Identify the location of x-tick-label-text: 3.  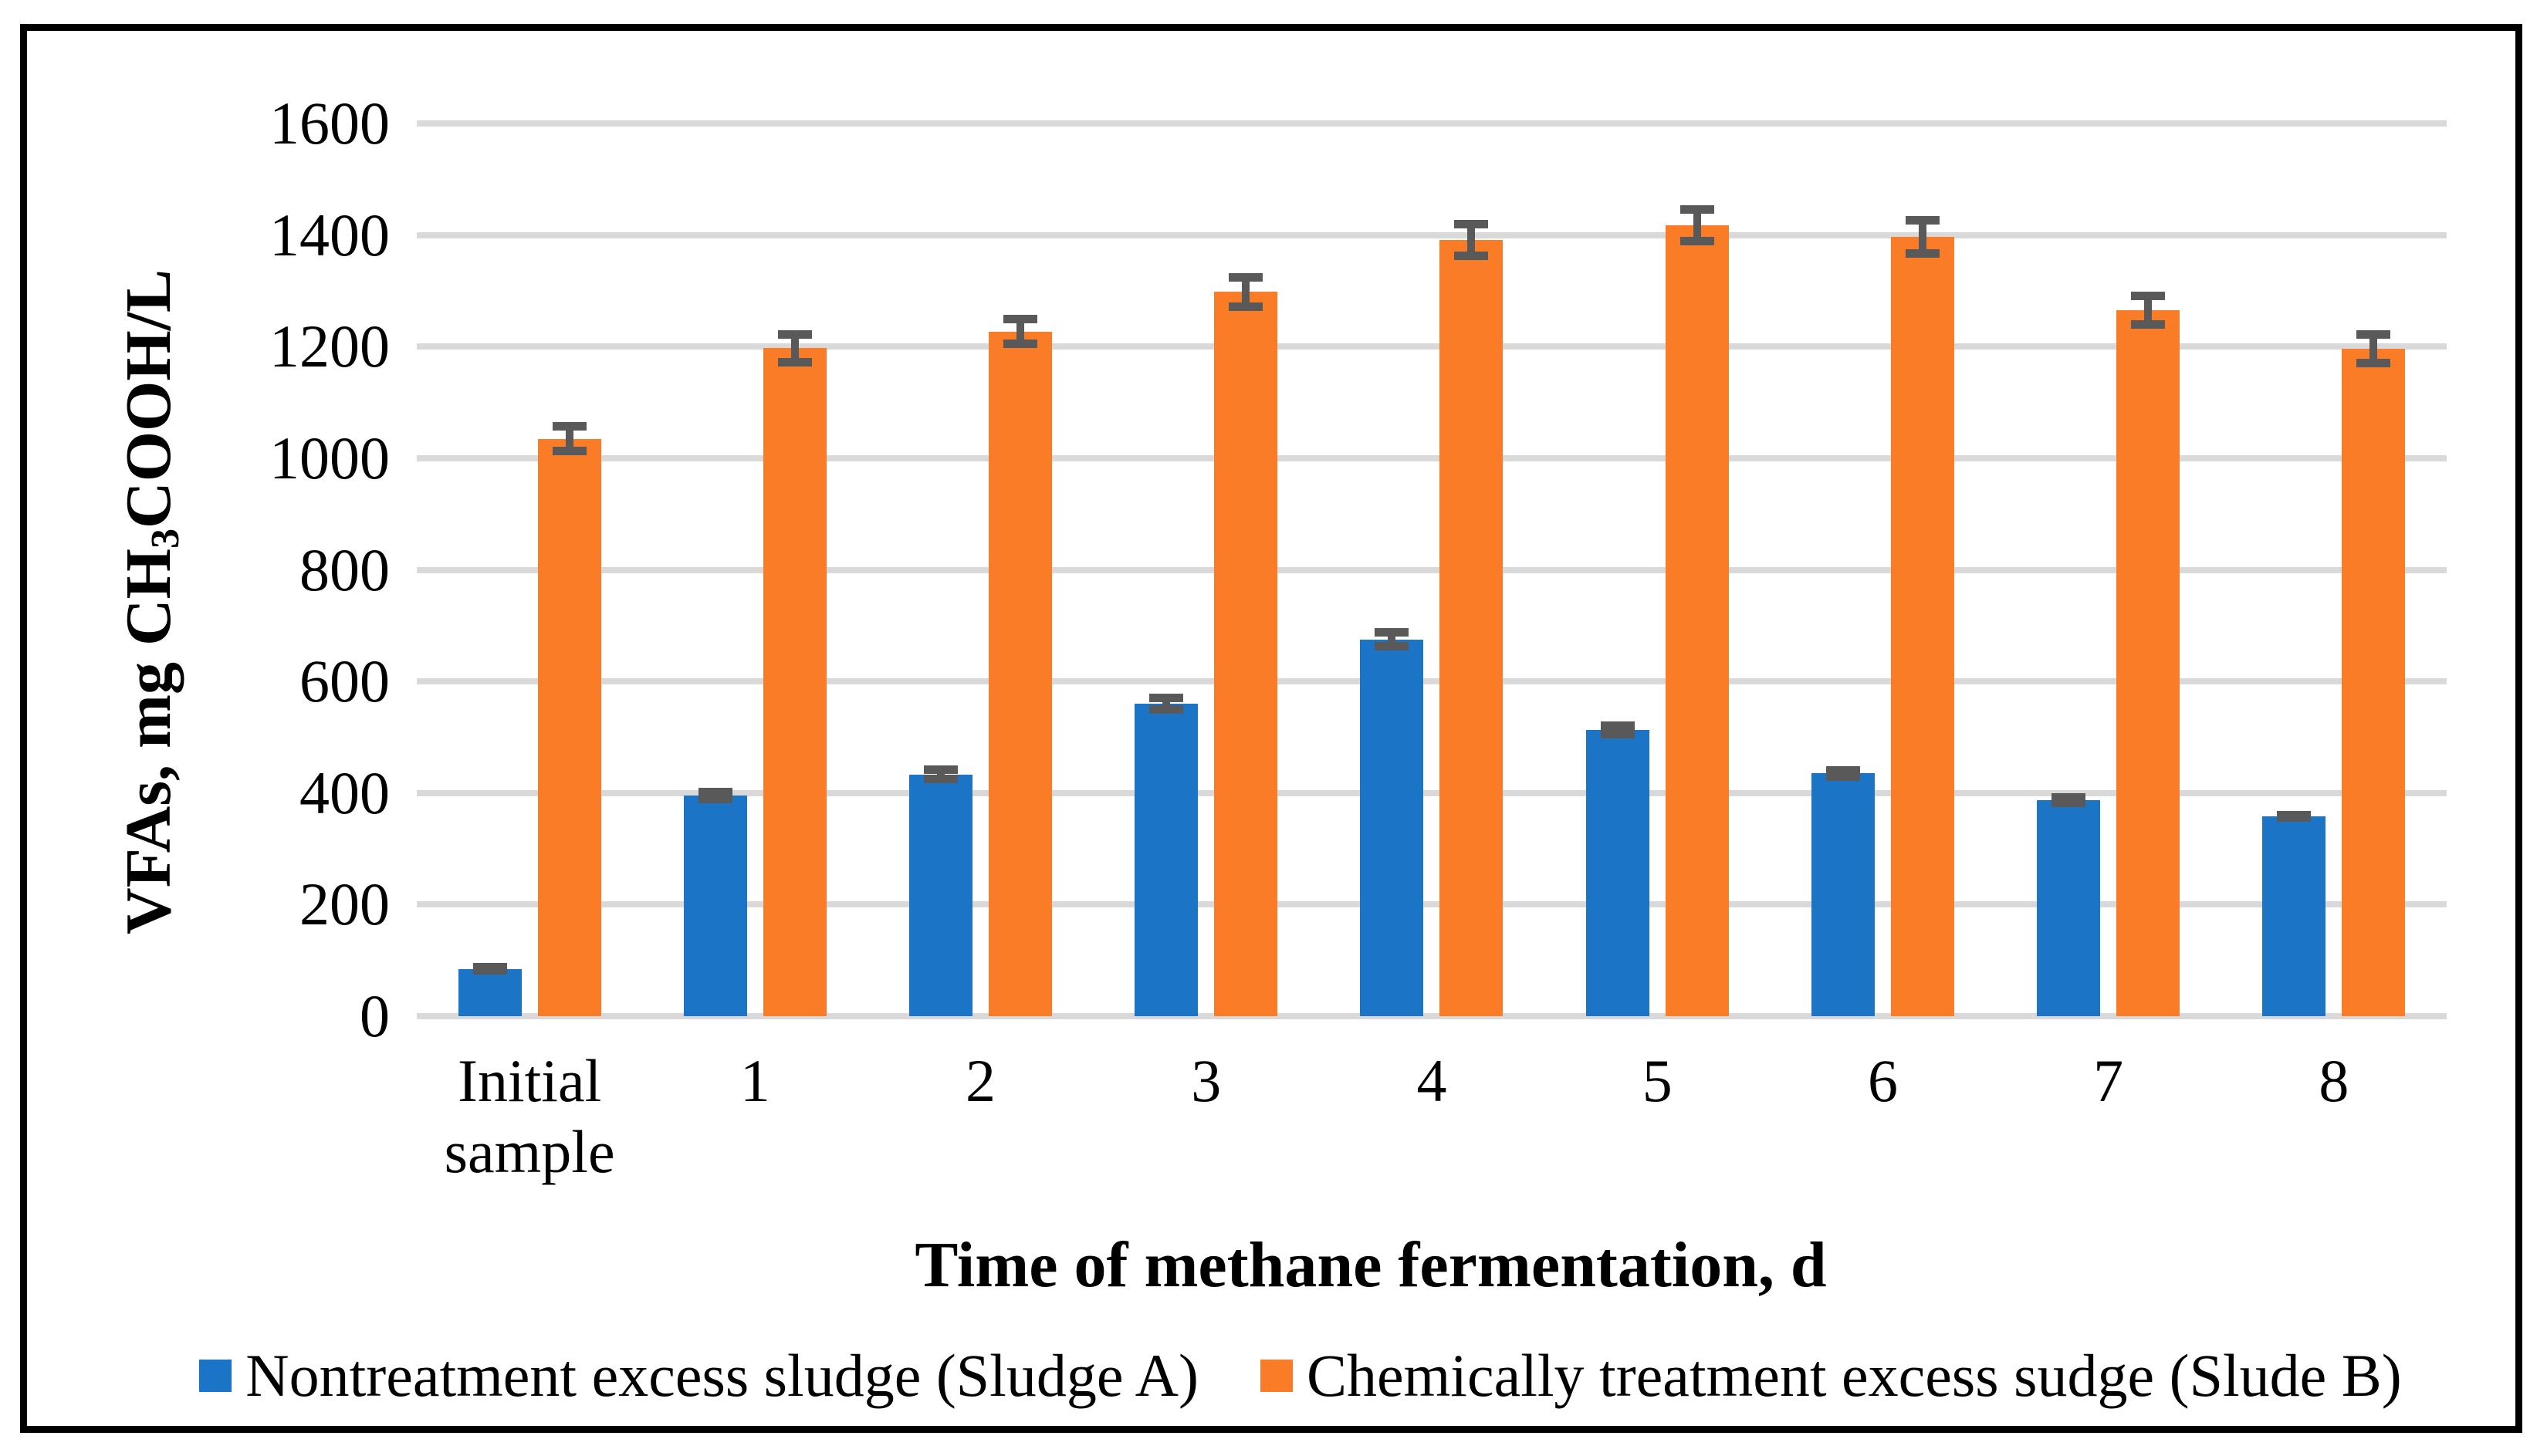
(1207, 1080).